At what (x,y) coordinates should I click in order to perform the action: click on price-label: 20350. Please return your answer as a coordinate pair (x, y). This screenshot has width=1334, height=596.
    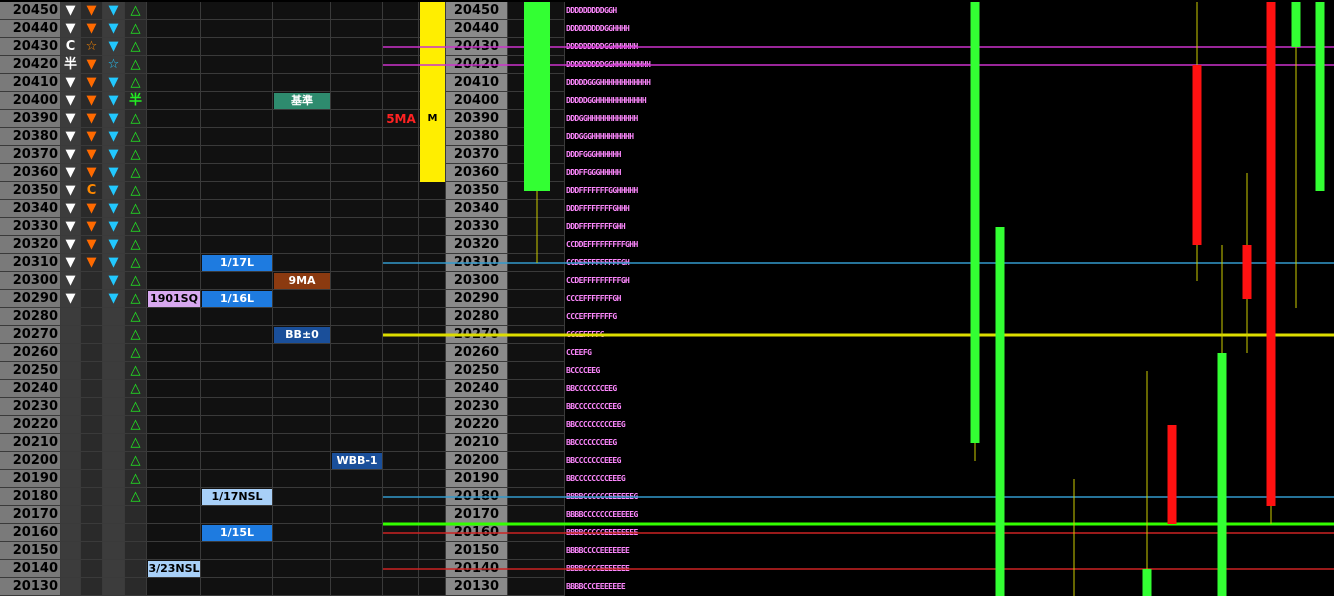
    Looking at the image, I should click on (30, 191).